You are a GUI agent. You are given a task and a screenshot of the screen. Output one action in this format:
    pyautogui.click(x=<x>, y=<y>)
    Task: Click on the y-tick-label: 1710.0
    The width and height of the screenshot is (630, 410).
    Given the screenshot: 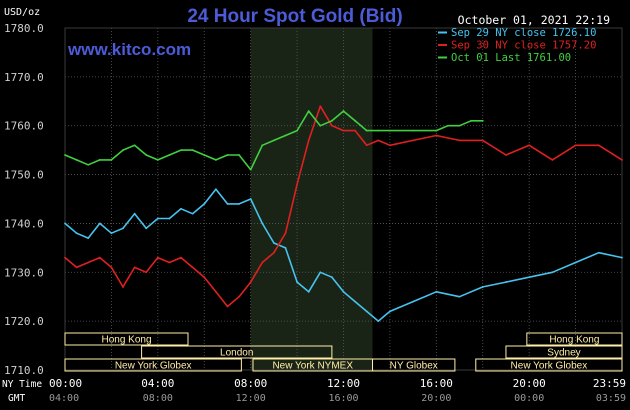 What is the action you would take?
    pyautogui.click(x=24, y=370)
    